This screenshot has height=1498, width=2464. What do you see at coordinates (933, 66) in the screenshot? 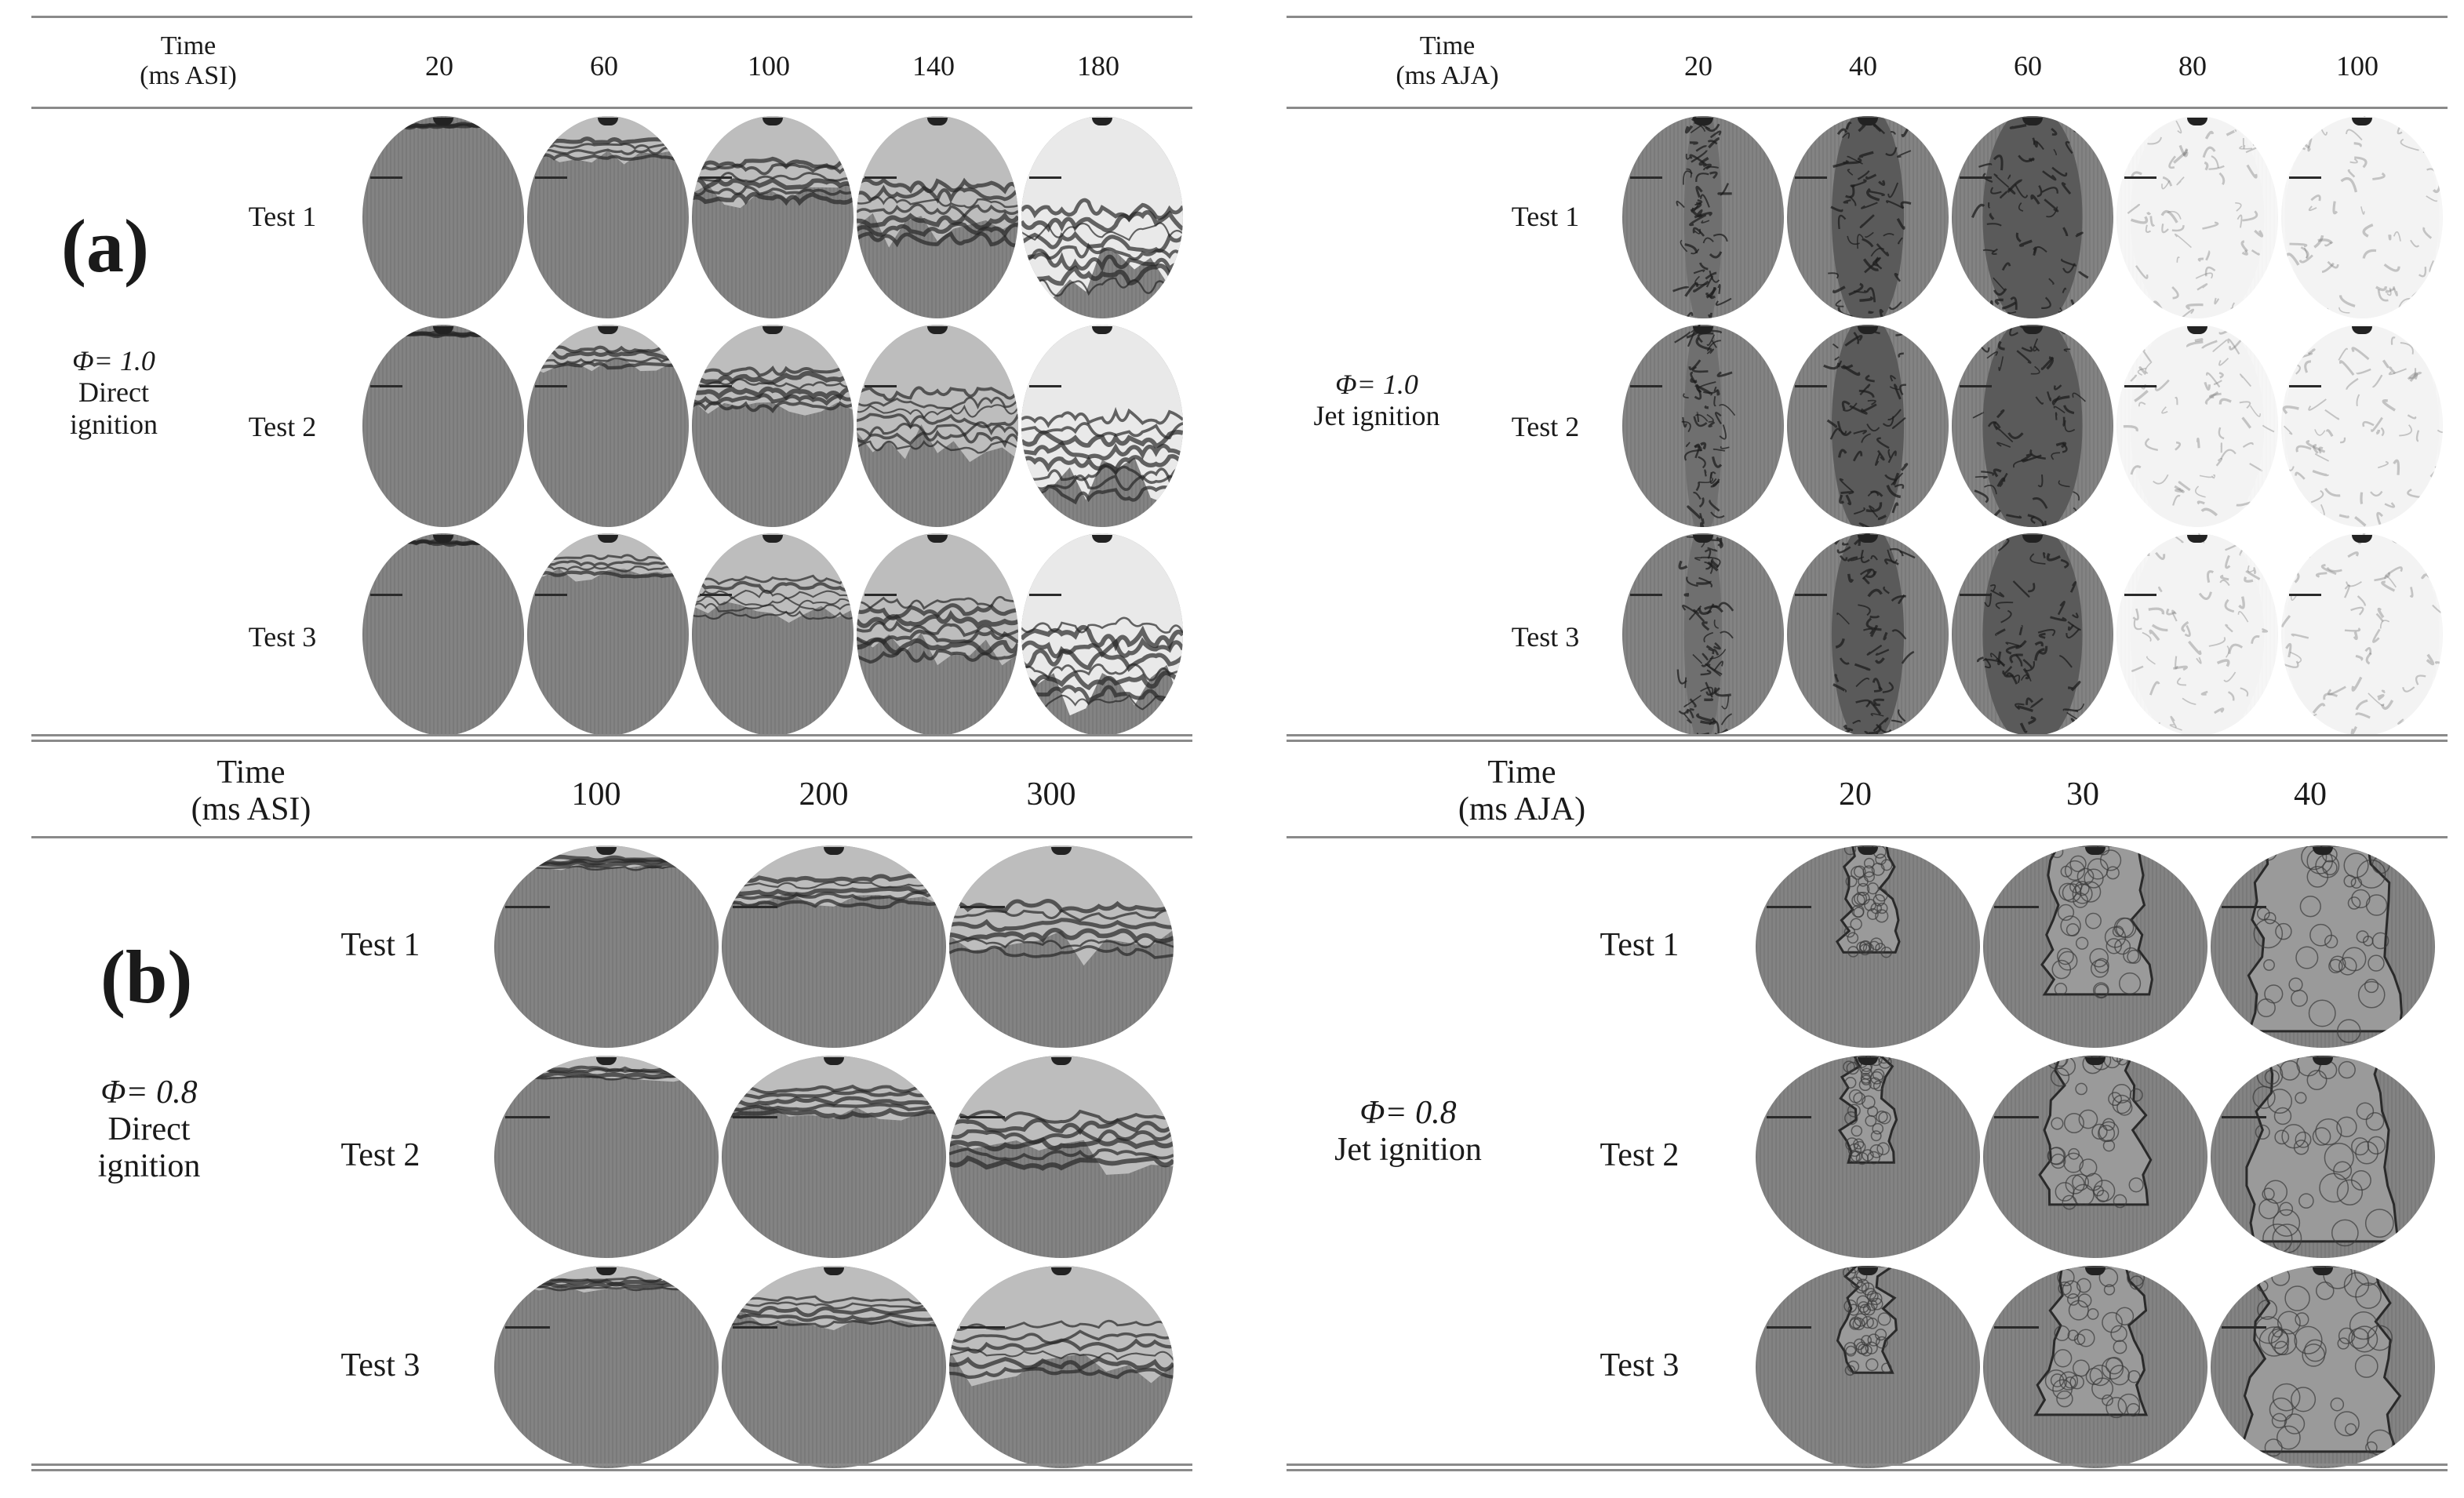
I see `time-column-label: 140` at bounding box center [933, 66].